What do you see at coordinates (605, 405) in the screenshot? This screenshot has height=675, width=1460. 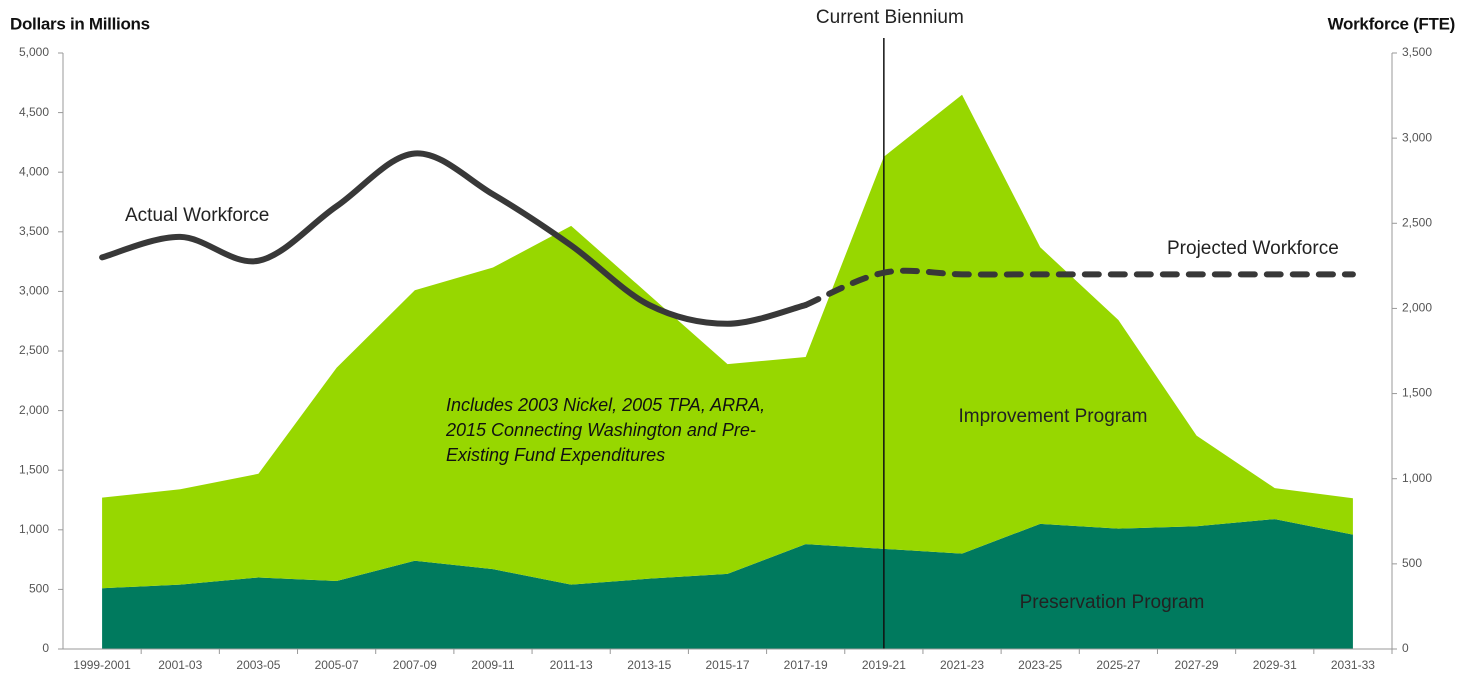 I see `annotation: Includes 2003 Nickel, 2005 TPA, ARRA,` at bounding box center [605, 405].